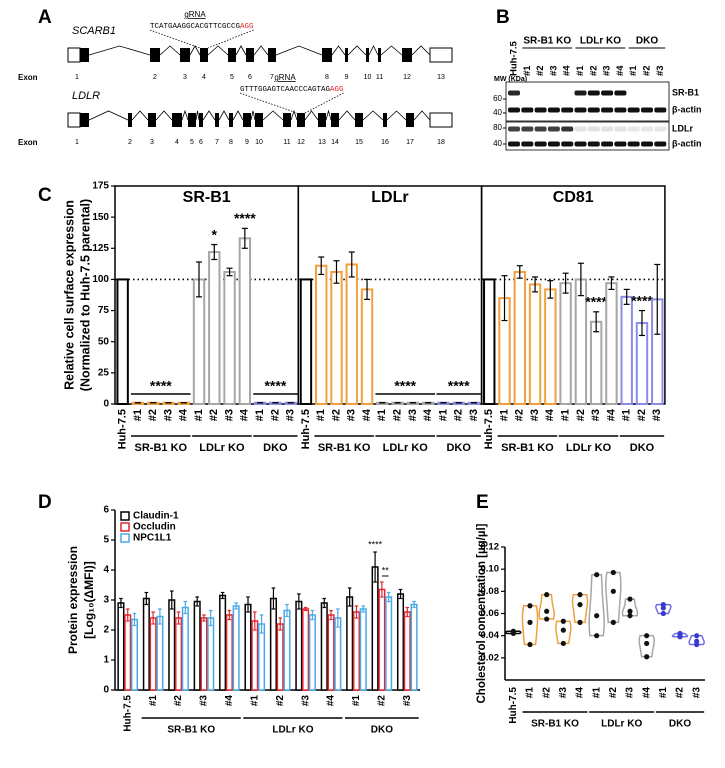 This screenshot has width=725, height=768. I want to click on lane-label: #1, so click(527, 70).